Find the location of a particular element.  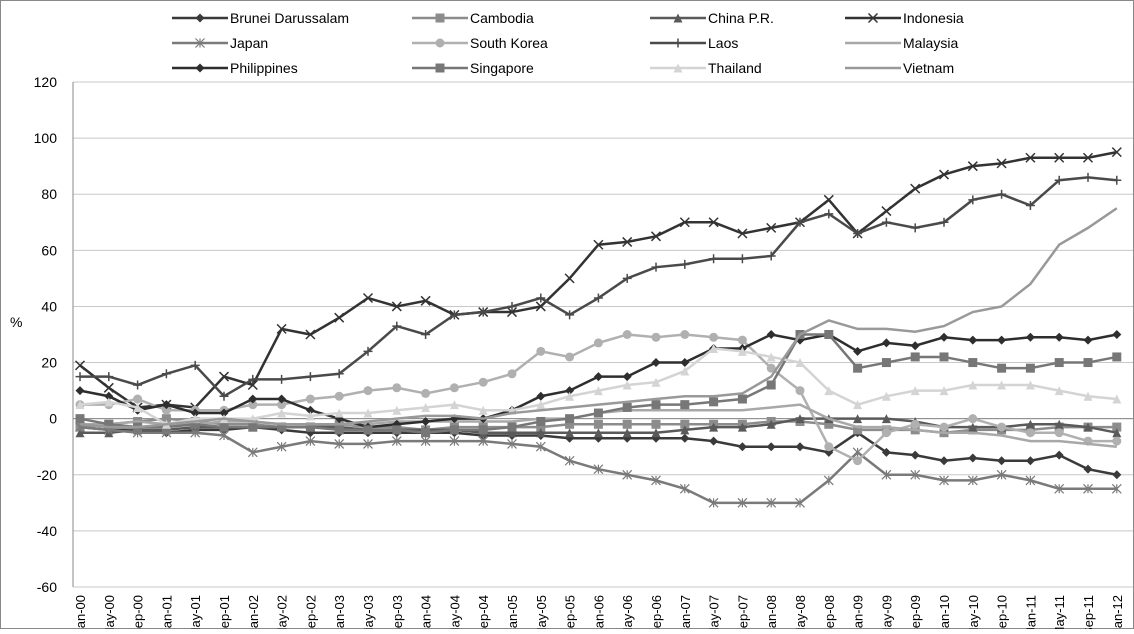

y-tick-label: 120 is located at coordinates (46, 82).